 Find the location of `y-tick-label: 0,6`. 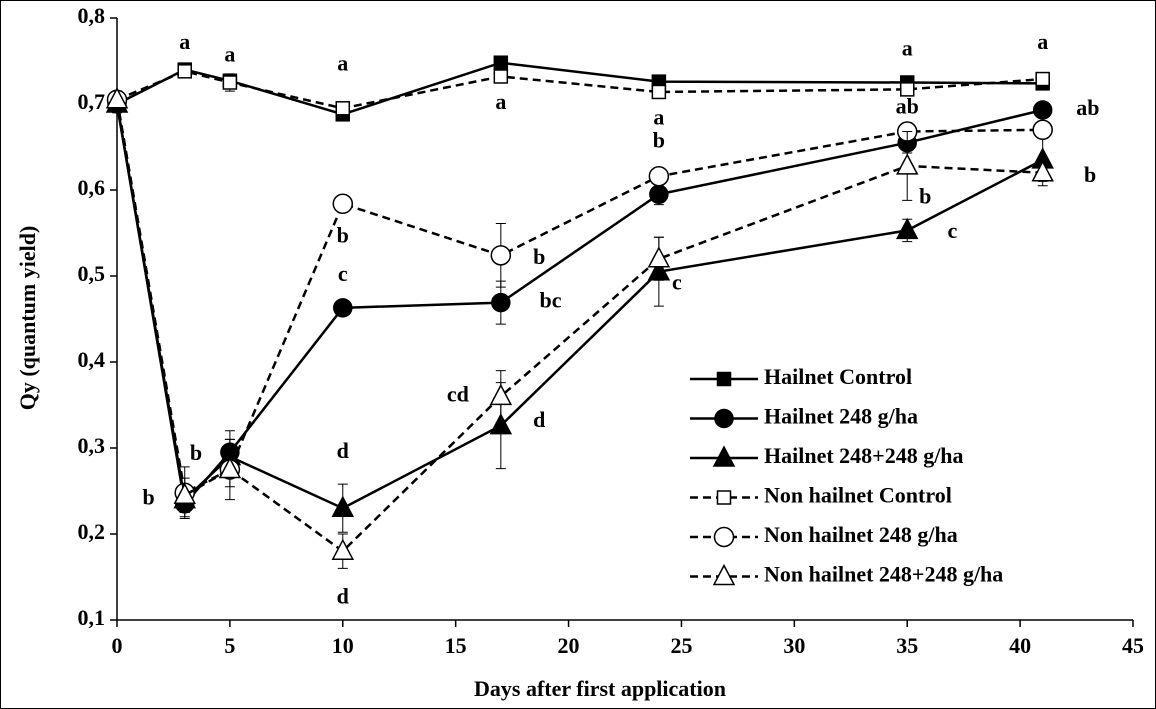

y-tick-label: 0,6 is located at coordinates (92, 187).